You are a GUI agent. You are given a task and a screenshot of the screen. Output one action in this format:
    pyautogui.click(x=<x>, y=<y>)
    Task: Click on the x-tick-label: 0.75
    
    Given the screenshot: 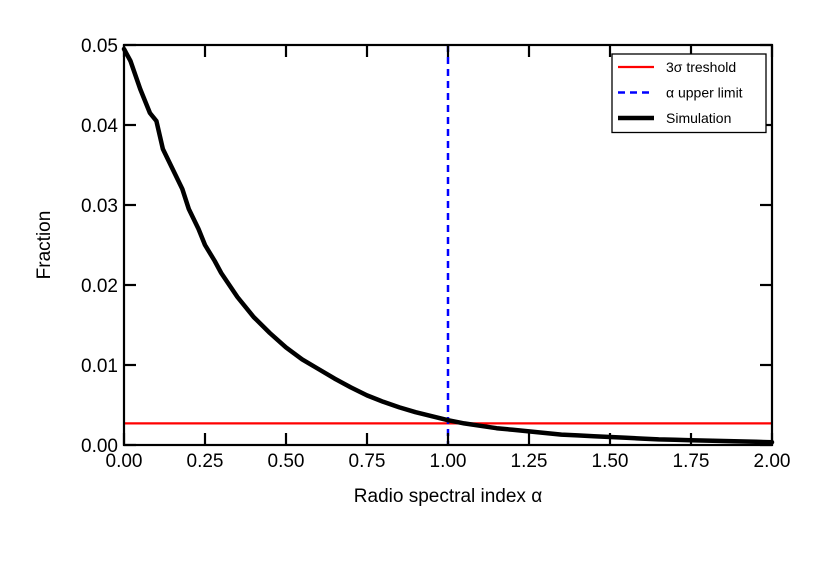 What is the action you would take?
    pyautogui.click(x=367, y=461)
    